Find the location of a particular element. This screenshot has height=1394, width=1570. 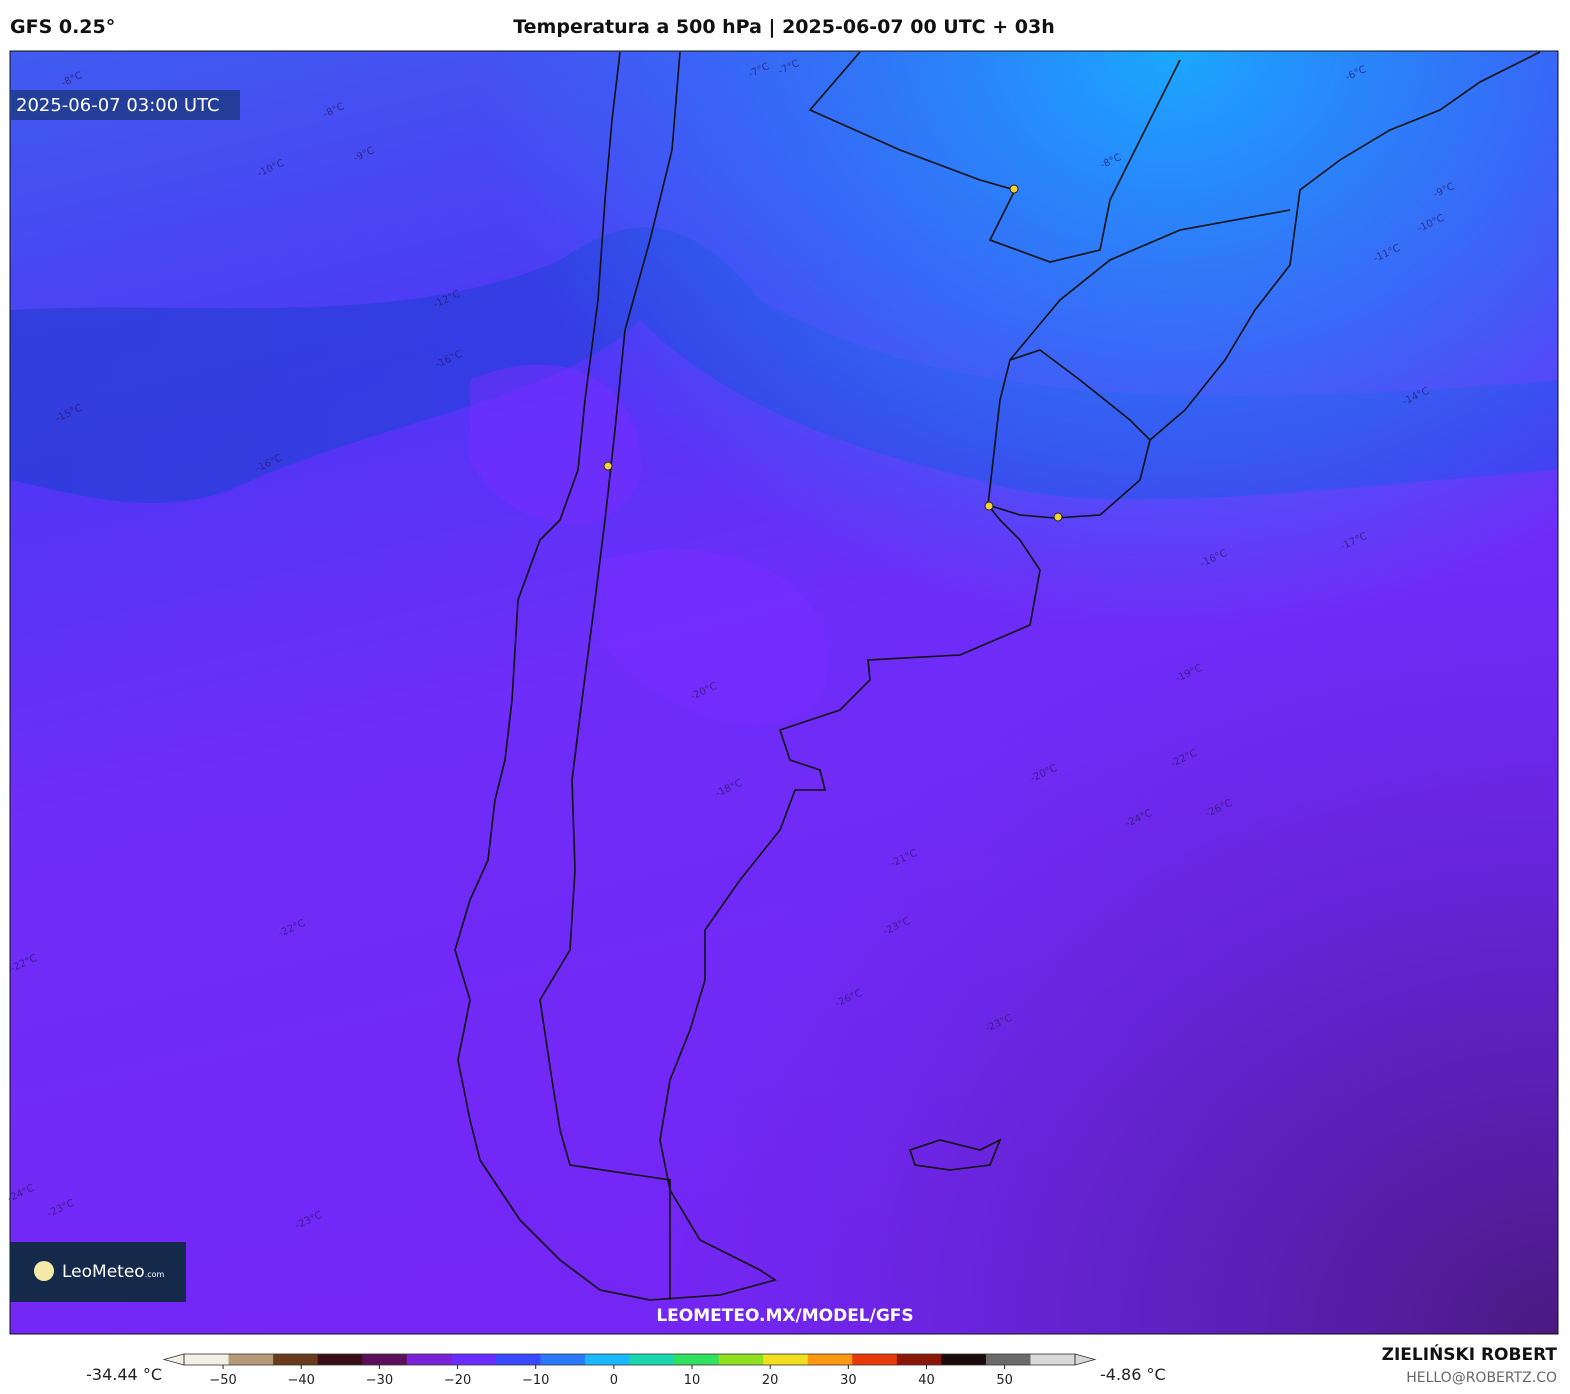

colorbar-tick-label: −20 is located at coordinates (457, 1380).